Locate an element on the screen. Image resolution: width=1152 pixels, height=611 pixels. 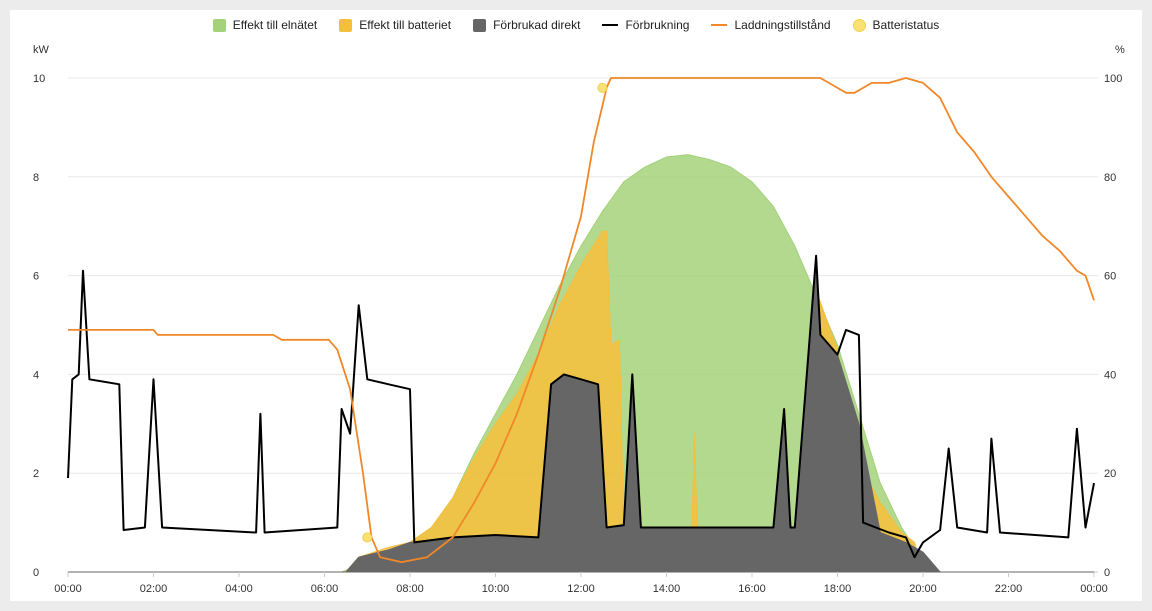
y-tick-right: 60 is located at coordinates (1110, 277).